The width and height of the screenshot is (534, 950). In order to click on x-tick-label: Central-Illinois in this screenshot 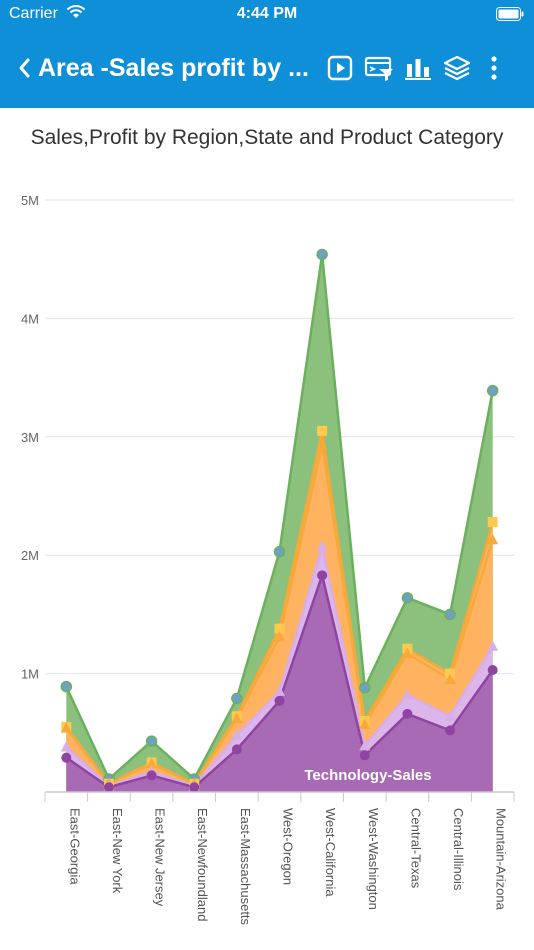, I will do `click(458, 849)`.